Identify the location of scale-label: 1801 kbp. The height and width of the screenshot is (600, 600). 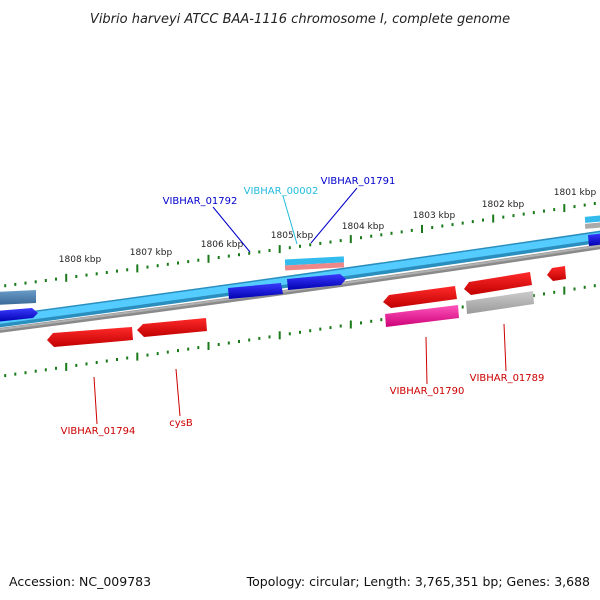
(575, 193).